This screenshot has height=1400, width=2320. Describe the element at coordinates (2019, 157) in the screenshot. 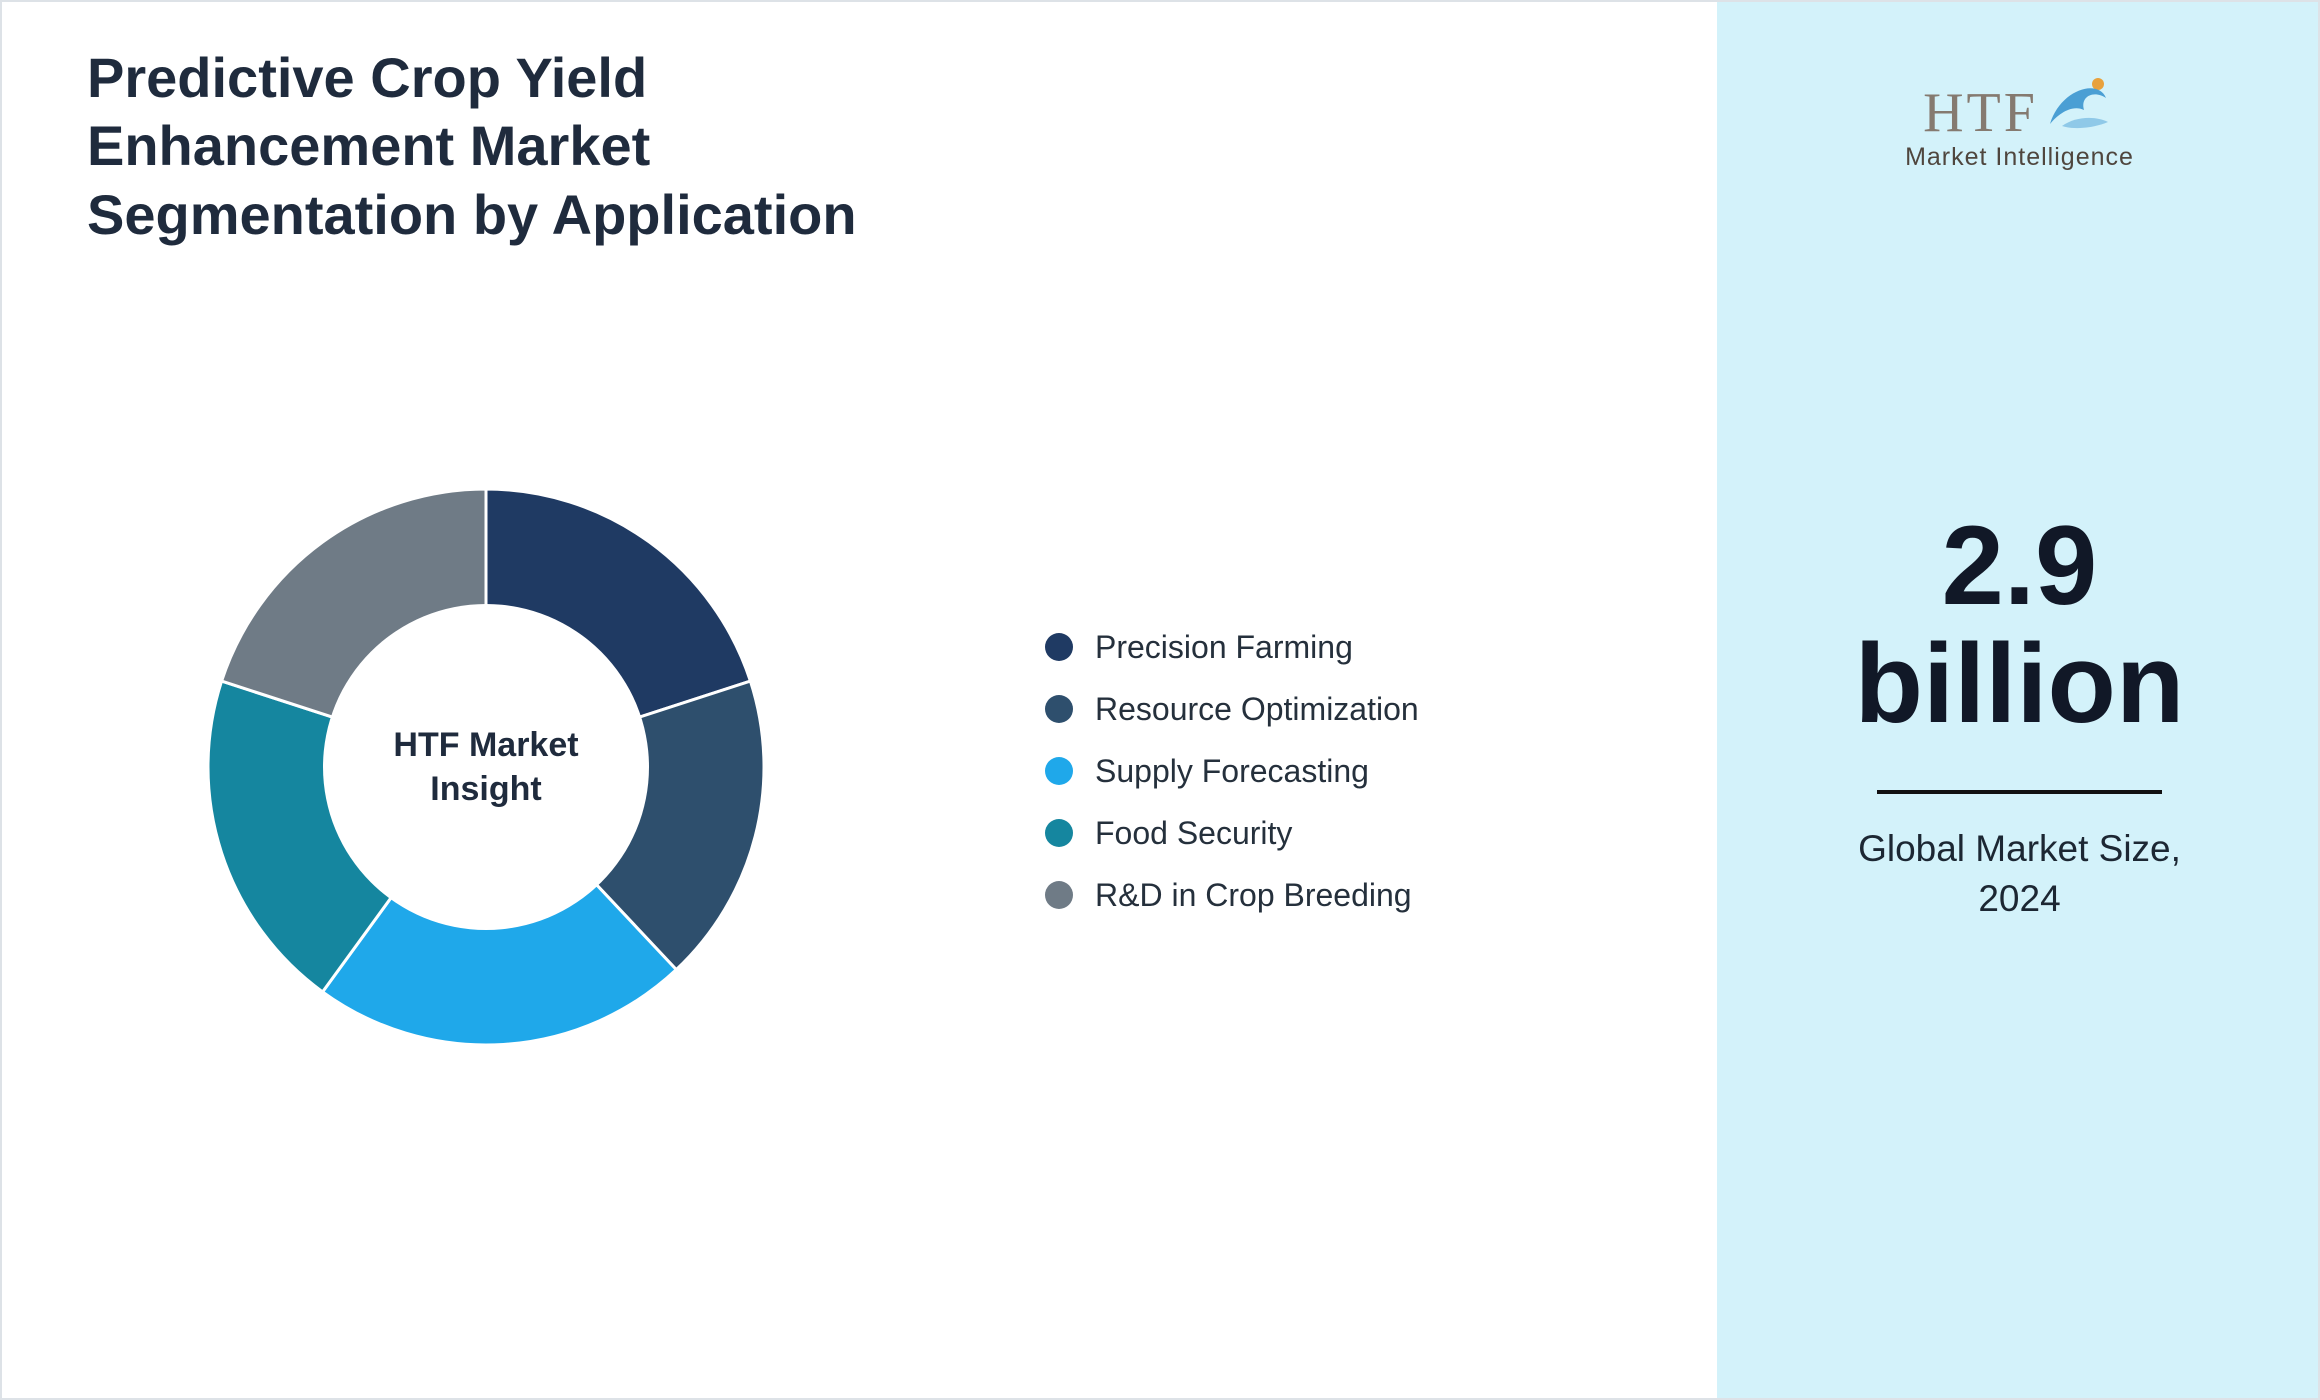

I see `logo-subtext: Market Intelligence` at that location.